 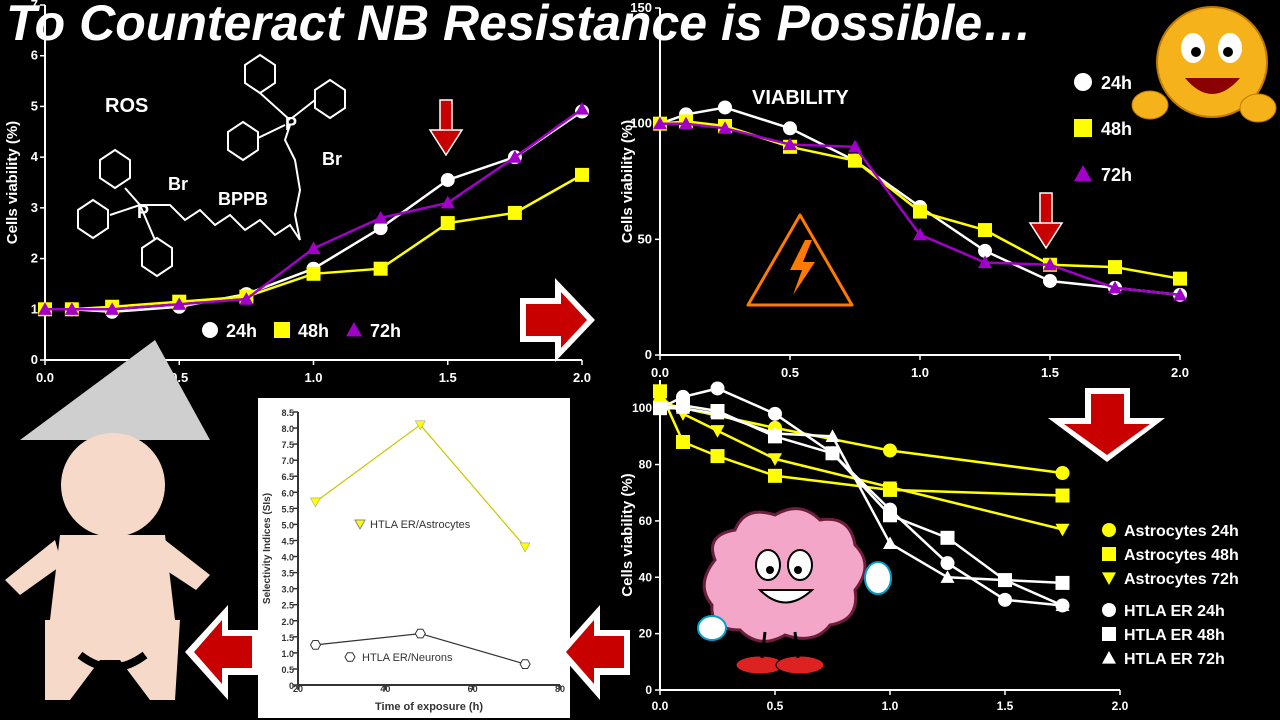 I want to click on lightning-bolt, so click(x=802, y=267).